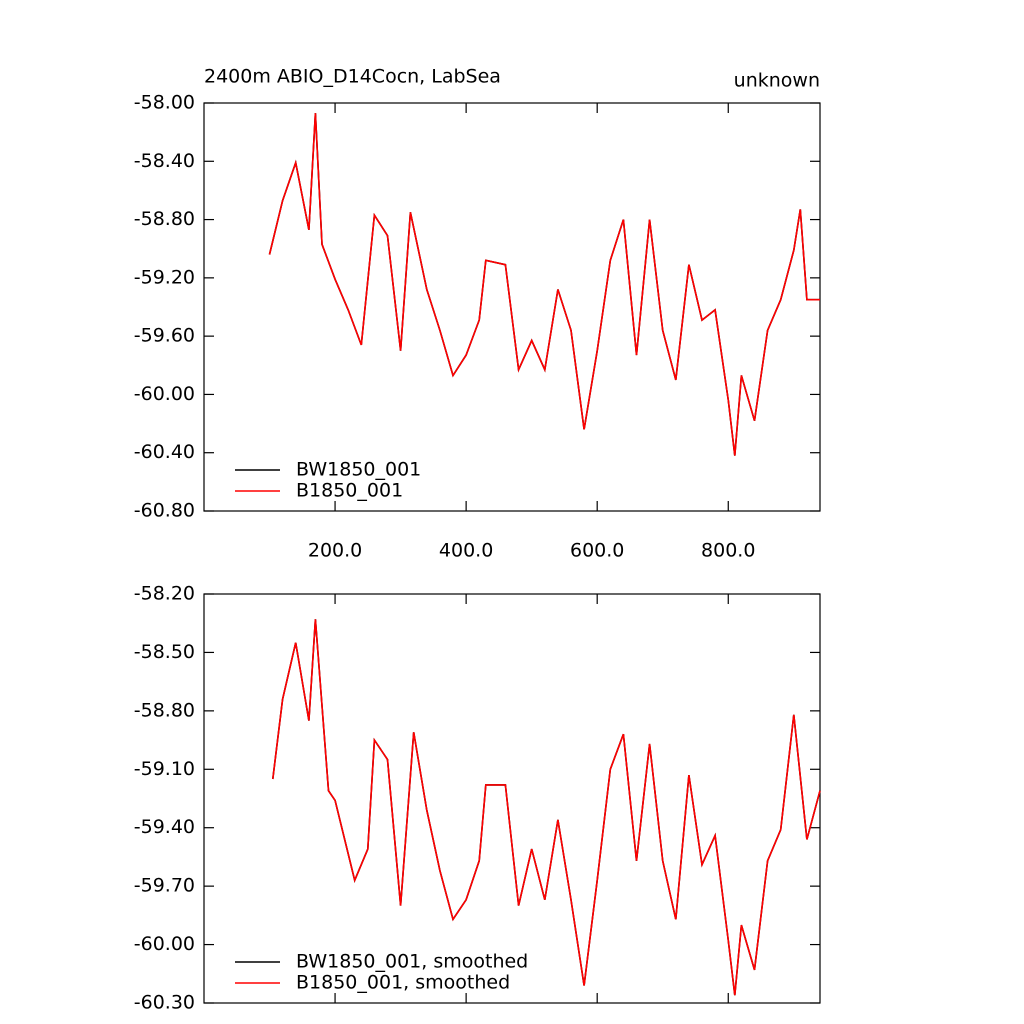 Image resolution: width=1024 pixels, height=1024 pixels. I want to click on y-tick-label: -60.30, so click(164, 1003).